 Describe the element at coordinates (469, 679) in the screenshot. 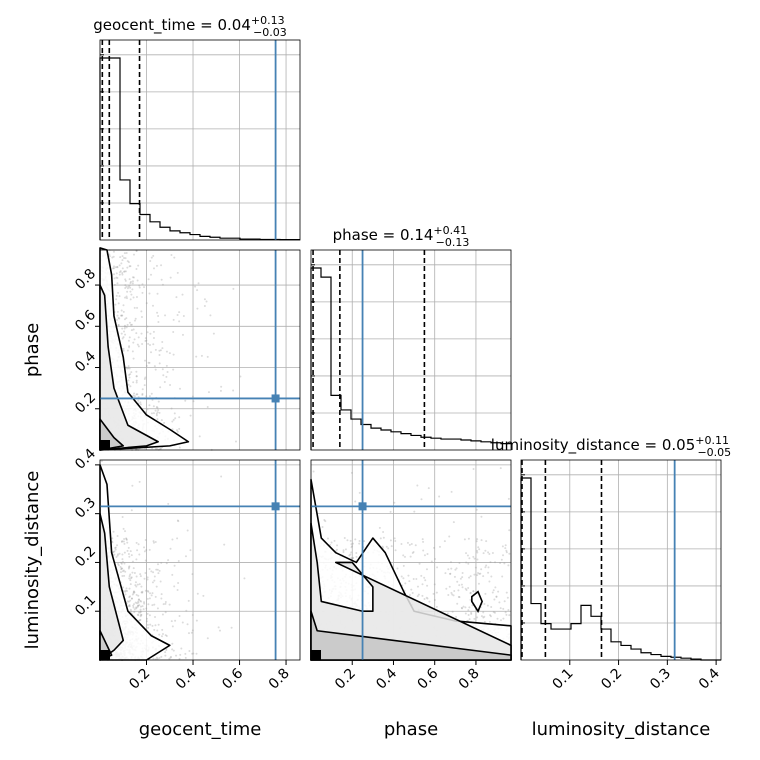

I see `x-tick-label: 0.8` at that location.